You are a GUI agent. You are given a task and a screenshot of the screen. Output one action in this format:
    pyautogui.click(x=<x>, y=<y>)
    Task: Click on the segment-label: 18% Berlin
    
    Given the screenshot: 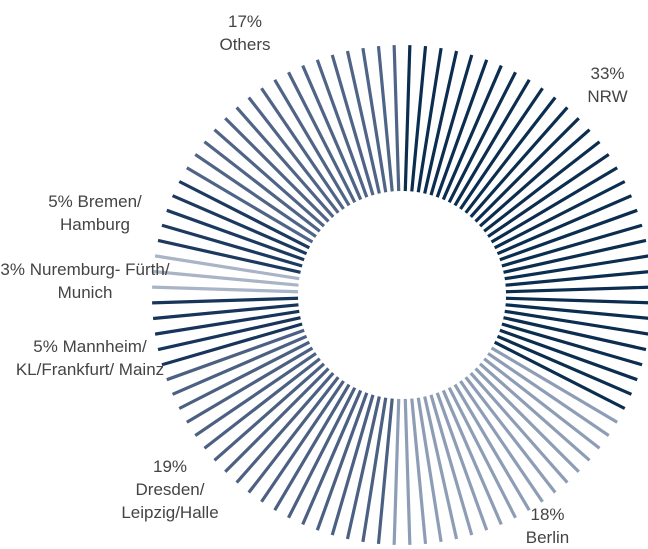 What is the action you would take?
    pyautogui.click(x=547, y=526)
    